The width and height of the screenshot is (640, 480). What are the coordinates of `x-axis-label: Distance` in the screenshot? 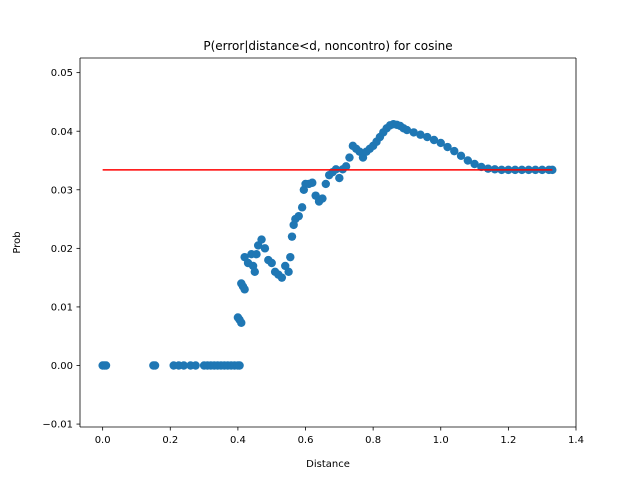 It's located at (328, 464).